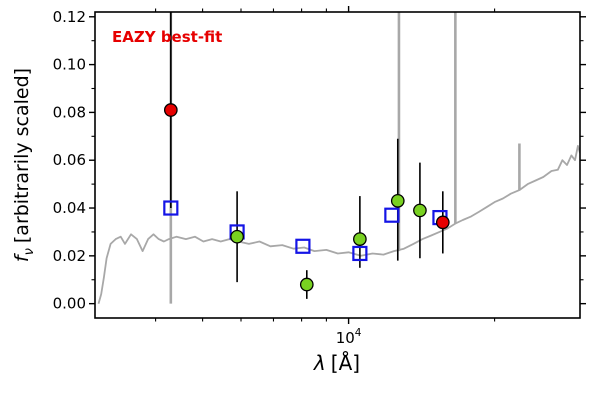 The height and width of the screenshot is (400, 600). Describe the element at coordinates (69, 17) in the screenshot. I see `y-tick-label: 0.12` at that location.